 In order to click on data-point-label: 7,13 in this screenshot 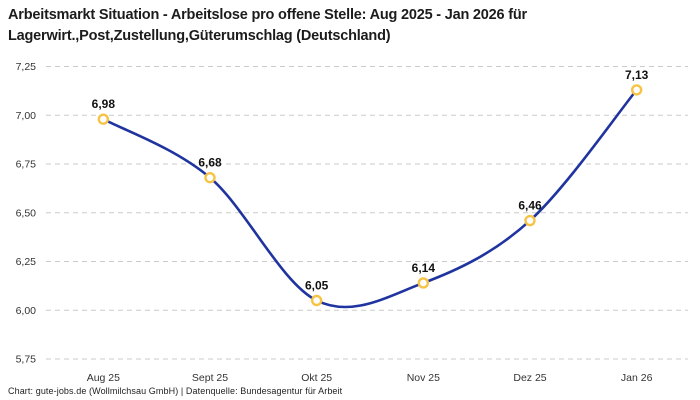, I will do `click(637, 75)`.